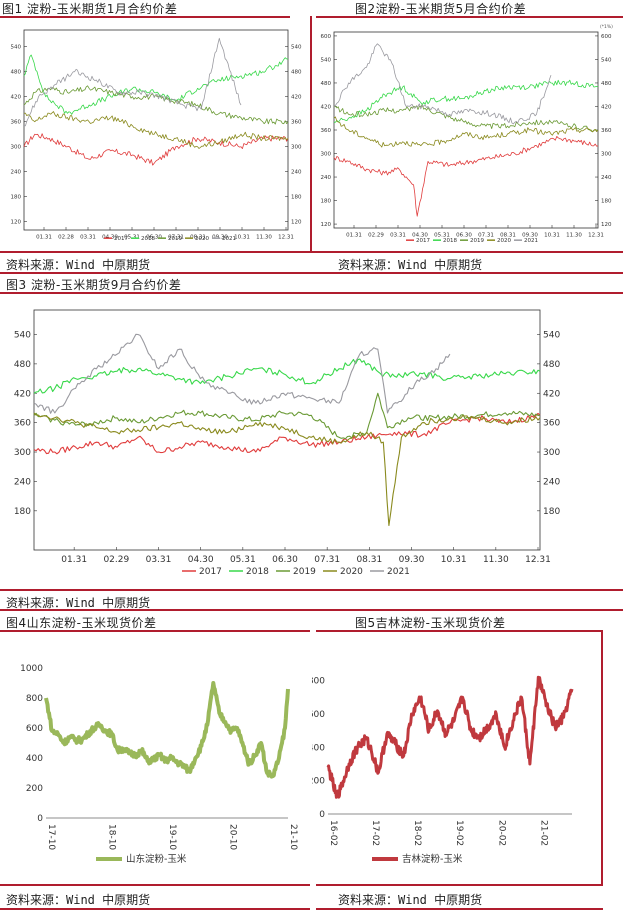 The height and width of the screenshot is (912, 623). I want to click on y-tick-label: 0, so click(40, 819).